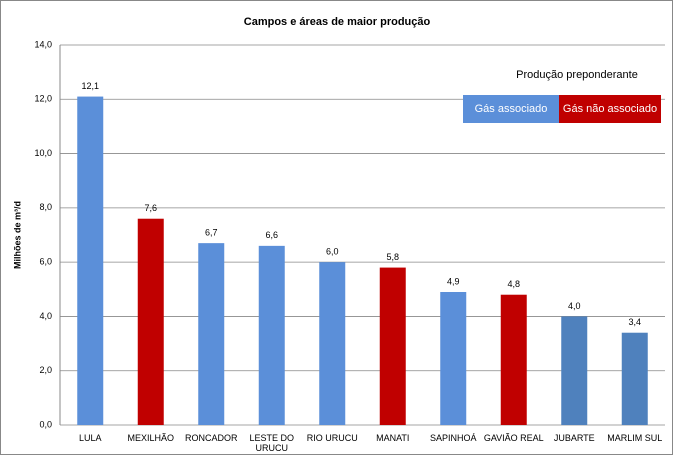 This screenshot has height=455, width=673. I want to click on x-tick-label: RIO URUCU, so click(332, 438).